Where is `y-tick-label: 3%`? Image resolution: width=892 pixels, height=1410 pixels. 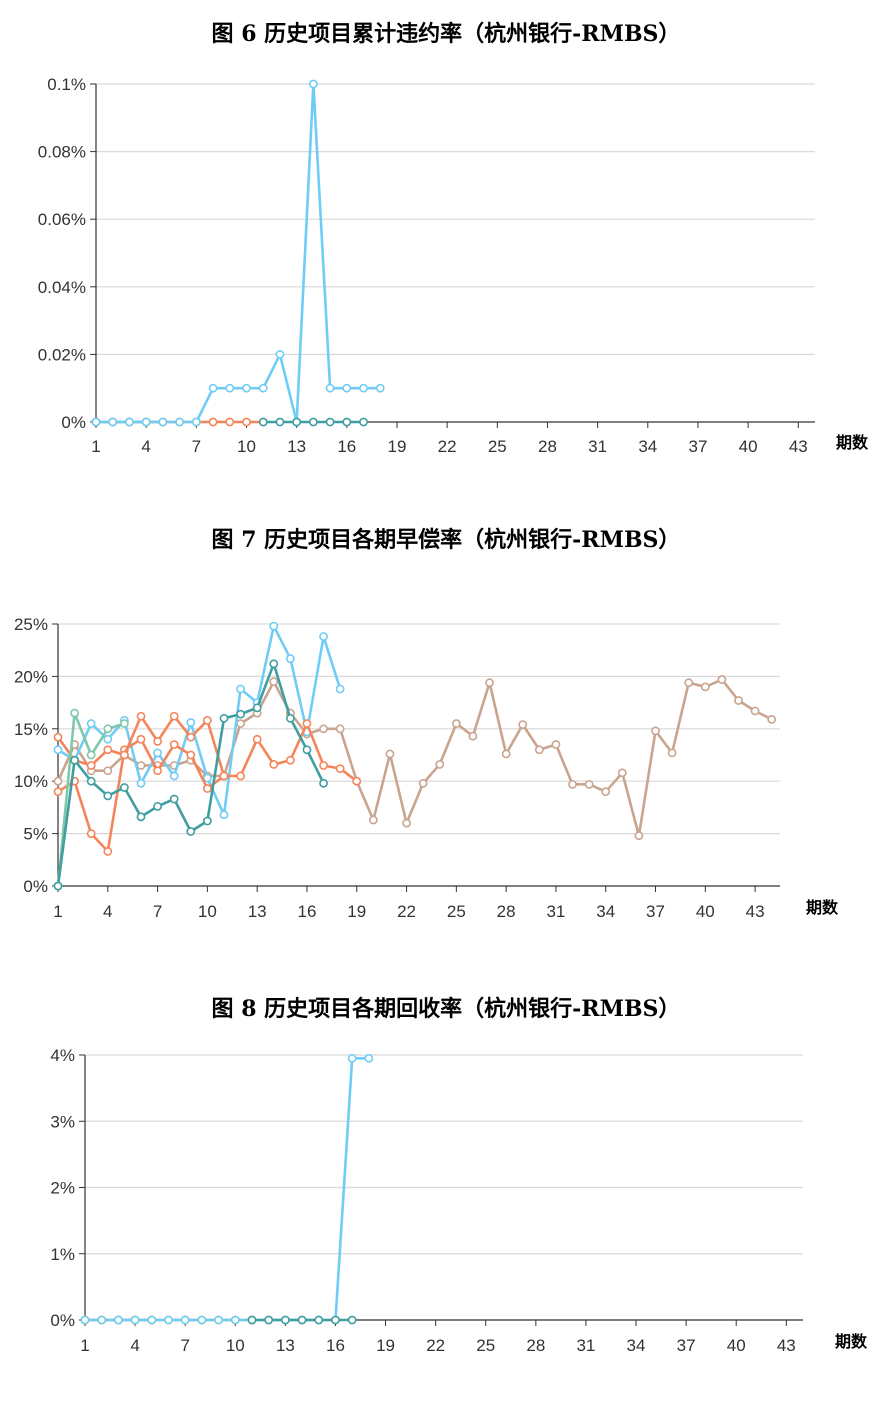
y-tick-label: 3% is located at coordinates (62, 1121).